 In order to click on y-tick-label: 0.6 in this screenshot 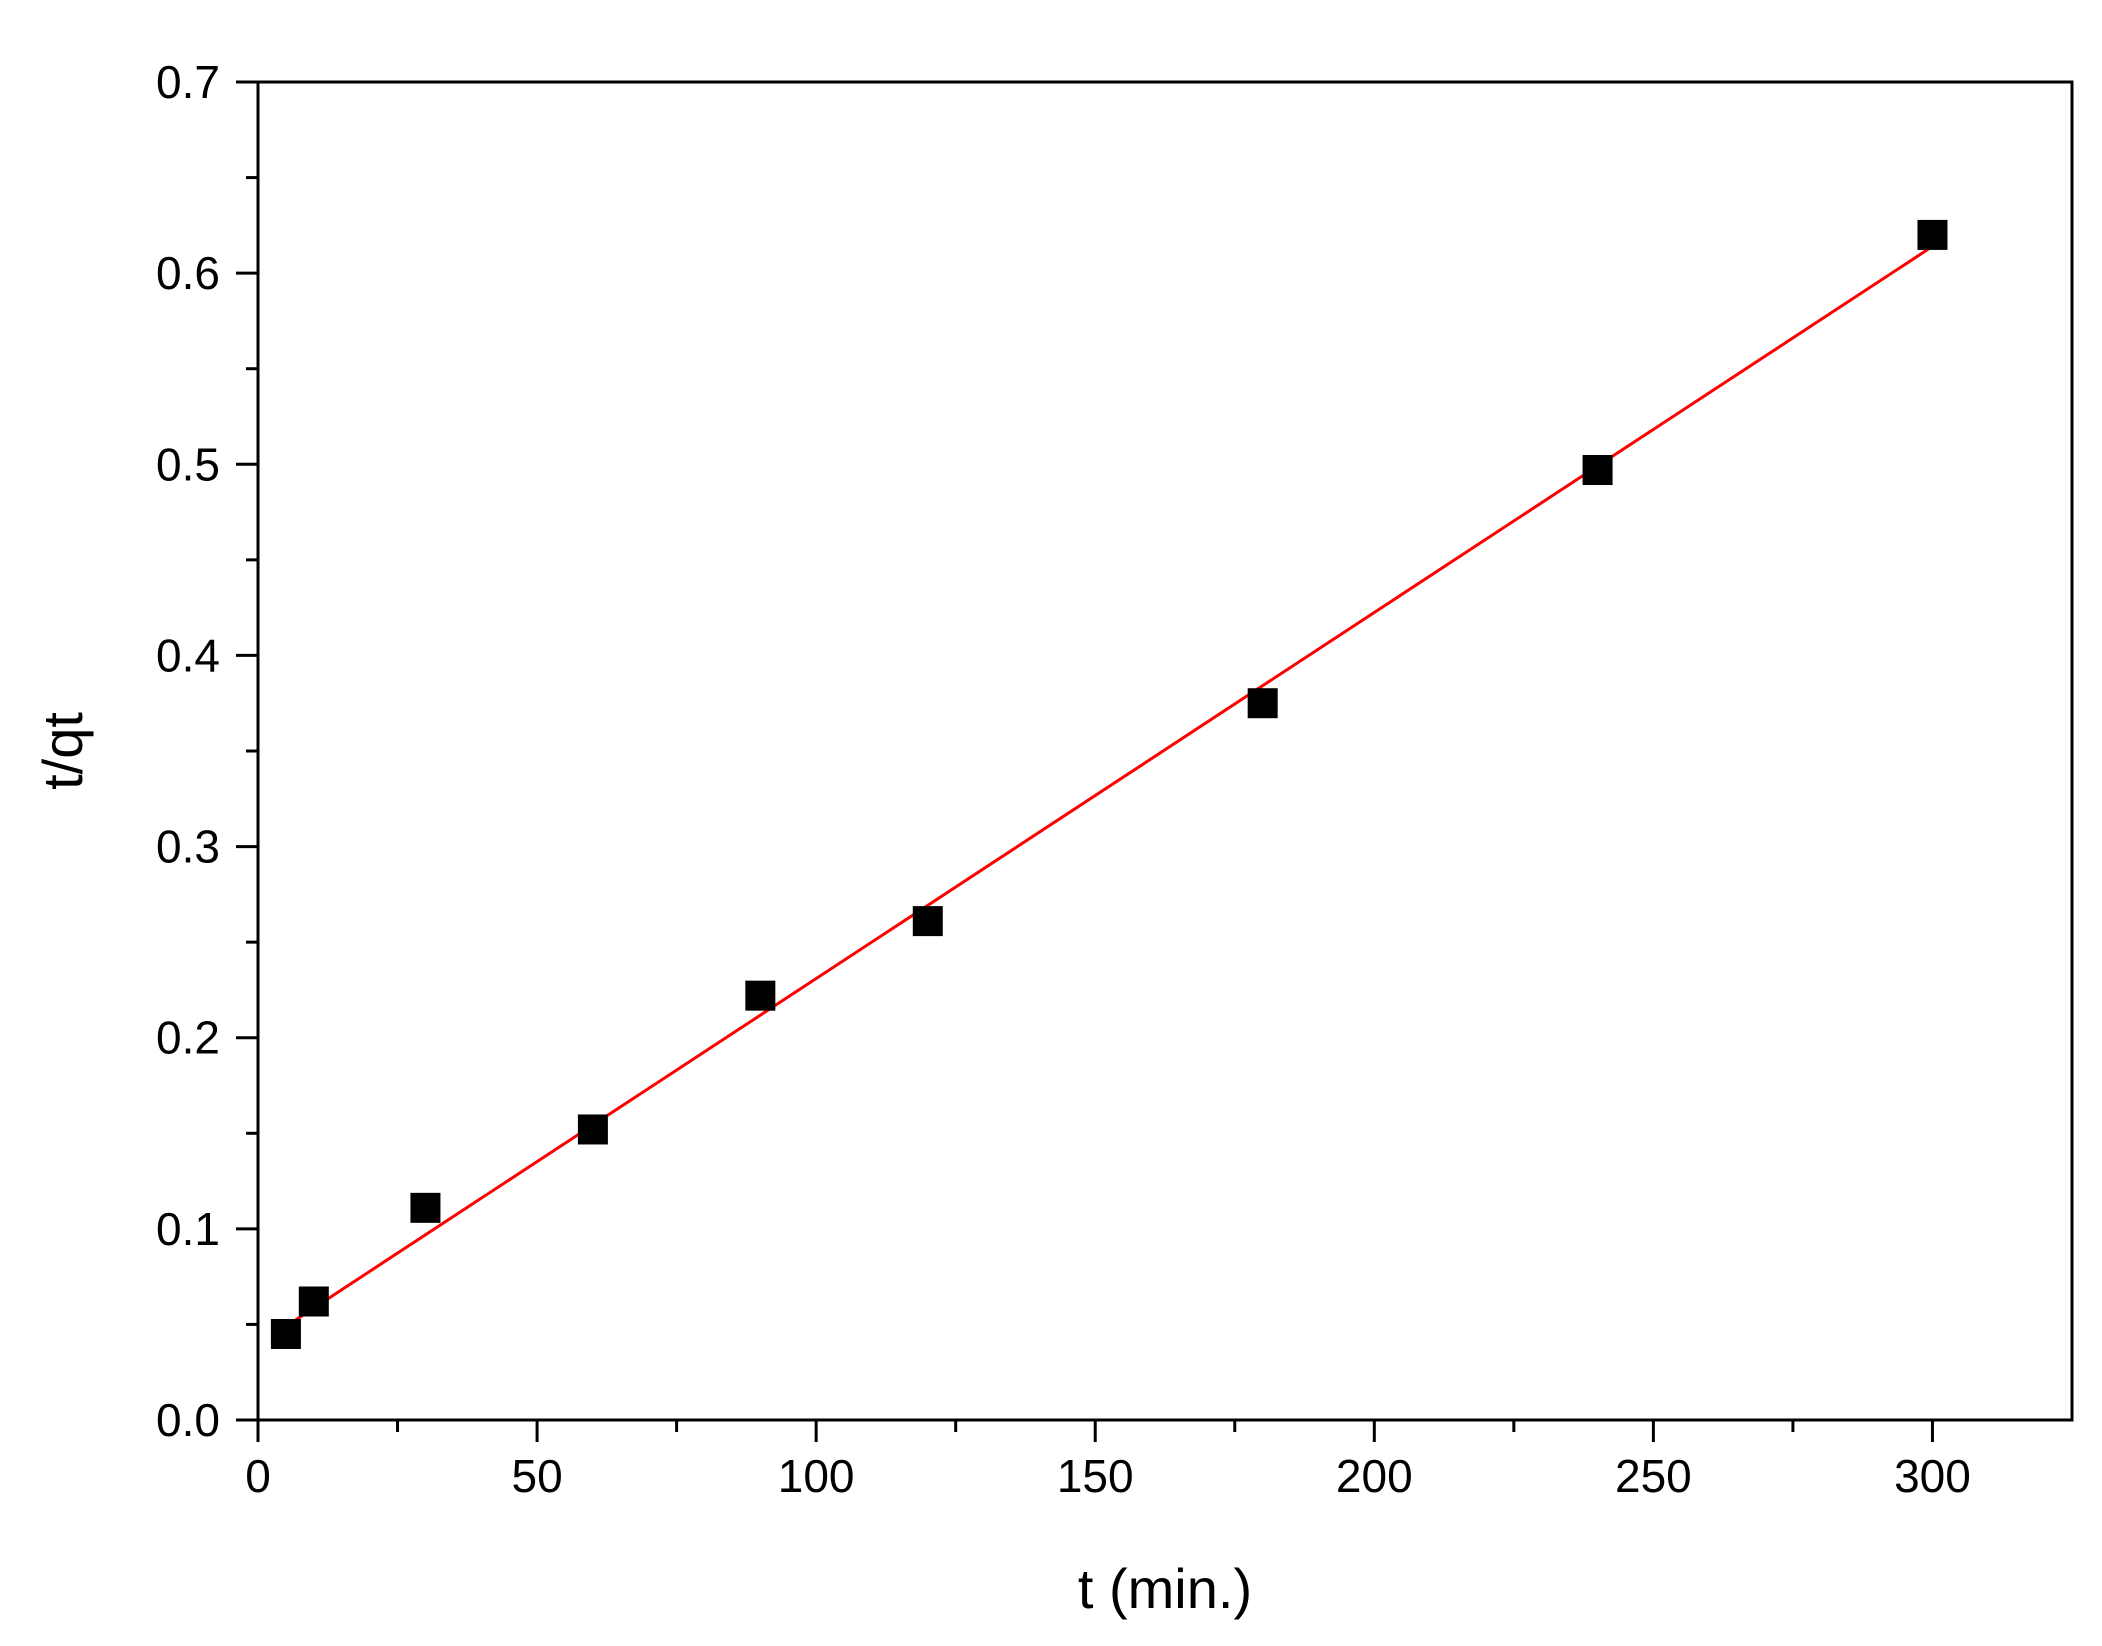, I will do `click(188, 273)`.